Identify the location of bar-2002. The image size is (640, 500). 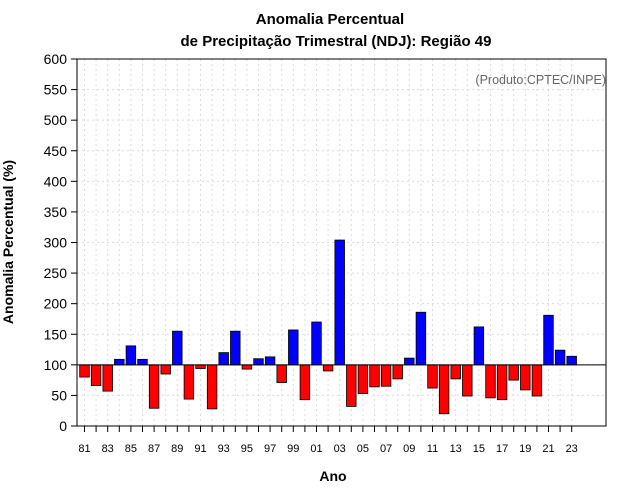
(328, 368).